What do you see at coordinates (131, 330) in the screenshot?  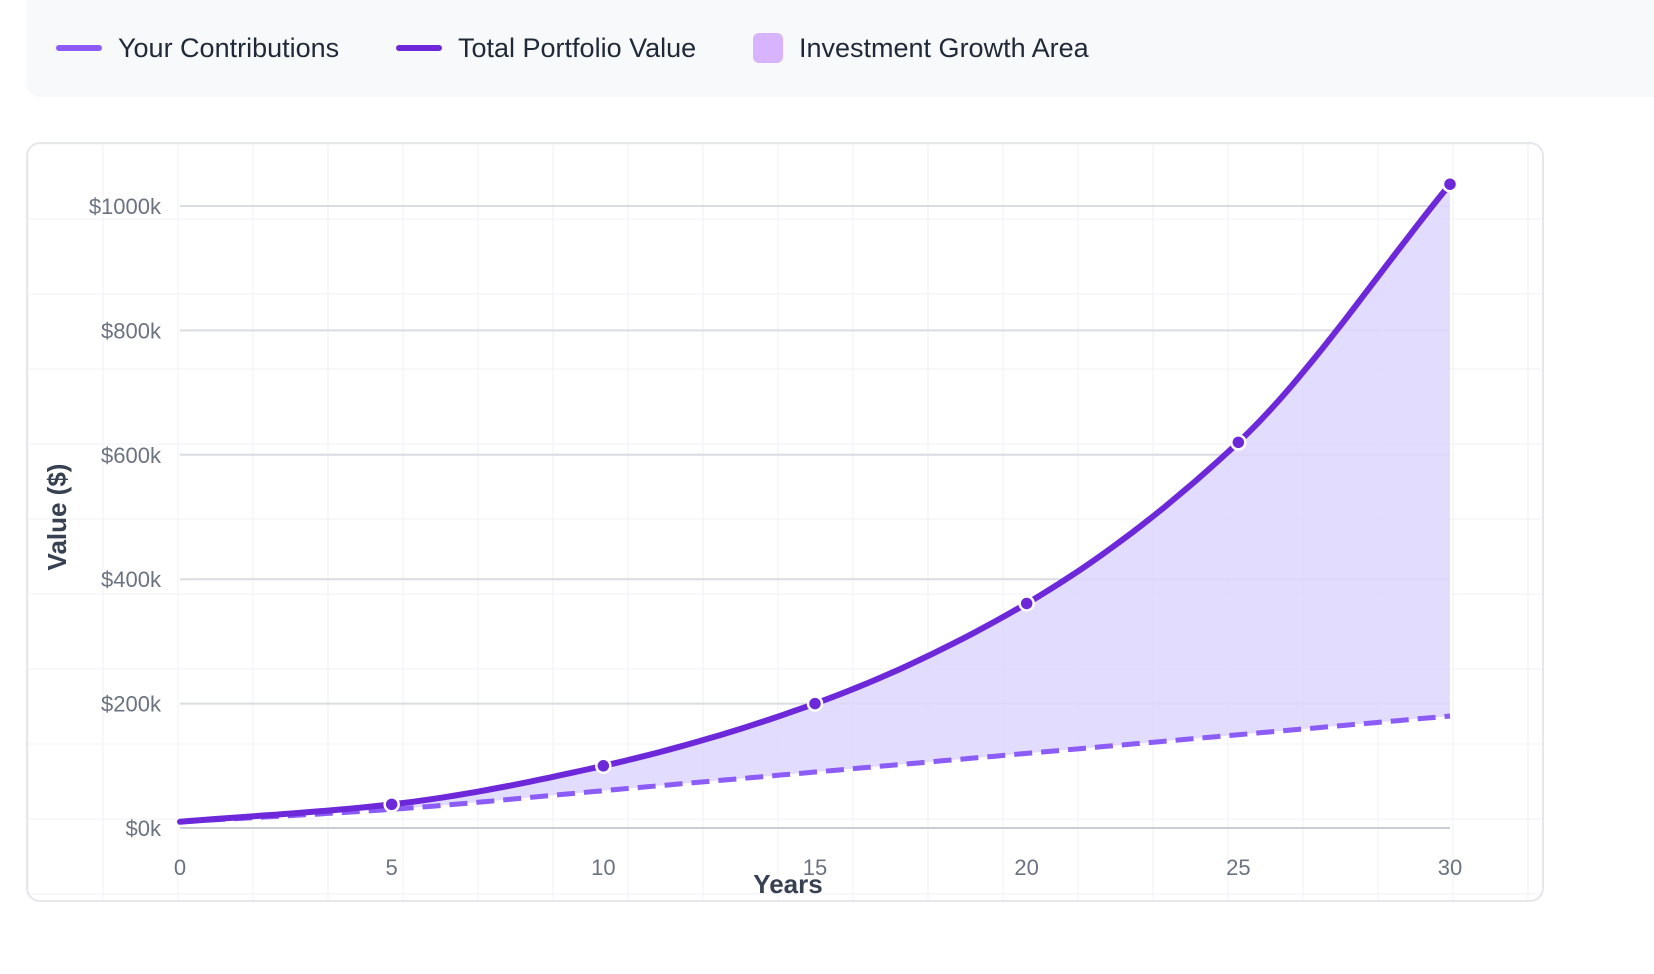 I see `y-tick-label: $800k` at bounding box center [131, 330].